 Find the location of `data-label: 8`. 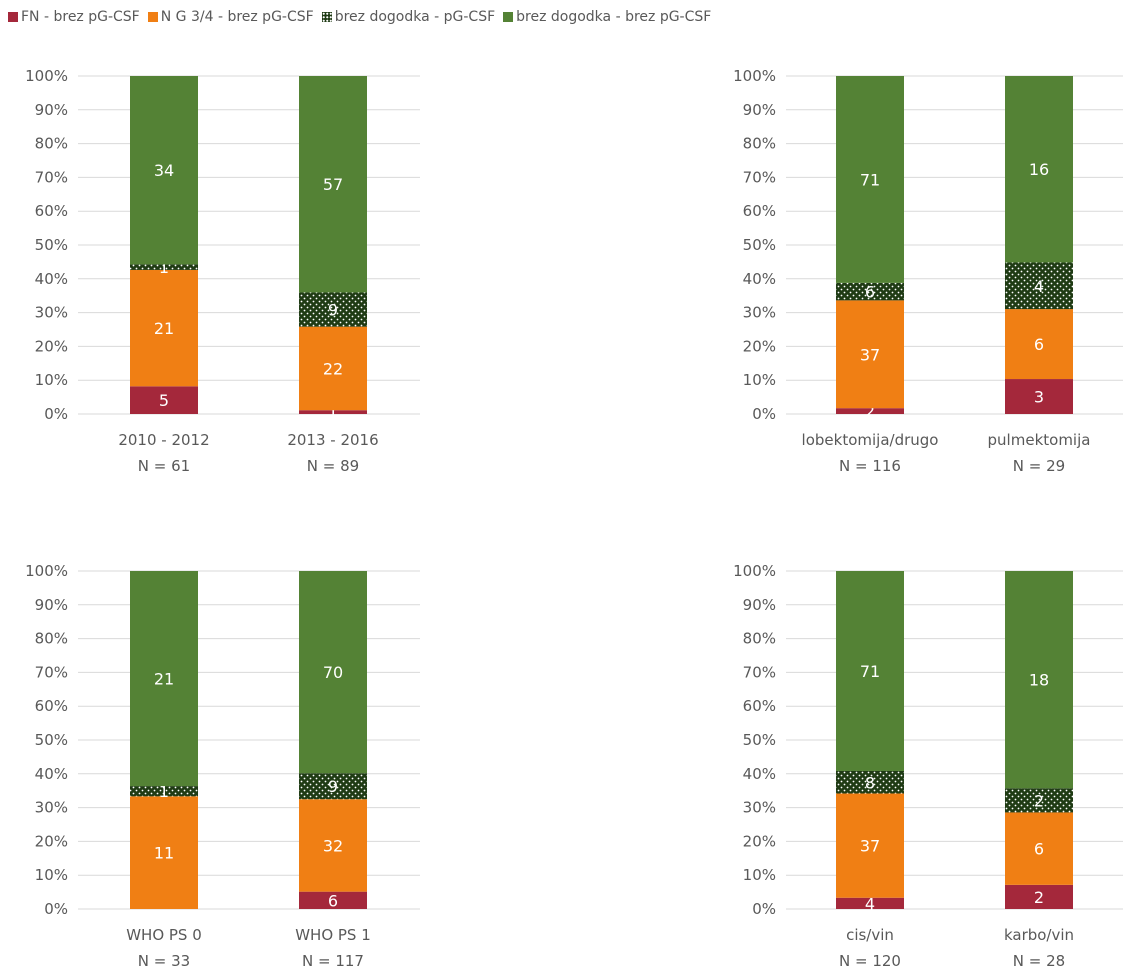

data-label: 8 is located at coordinates (870, 782).